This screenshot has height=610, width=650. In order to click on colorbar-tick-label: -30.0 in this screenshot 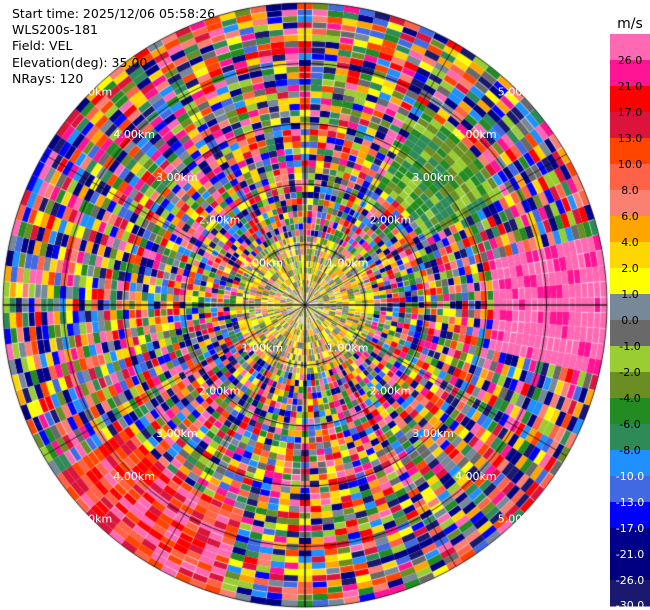, I will do `click(630, 604)`.